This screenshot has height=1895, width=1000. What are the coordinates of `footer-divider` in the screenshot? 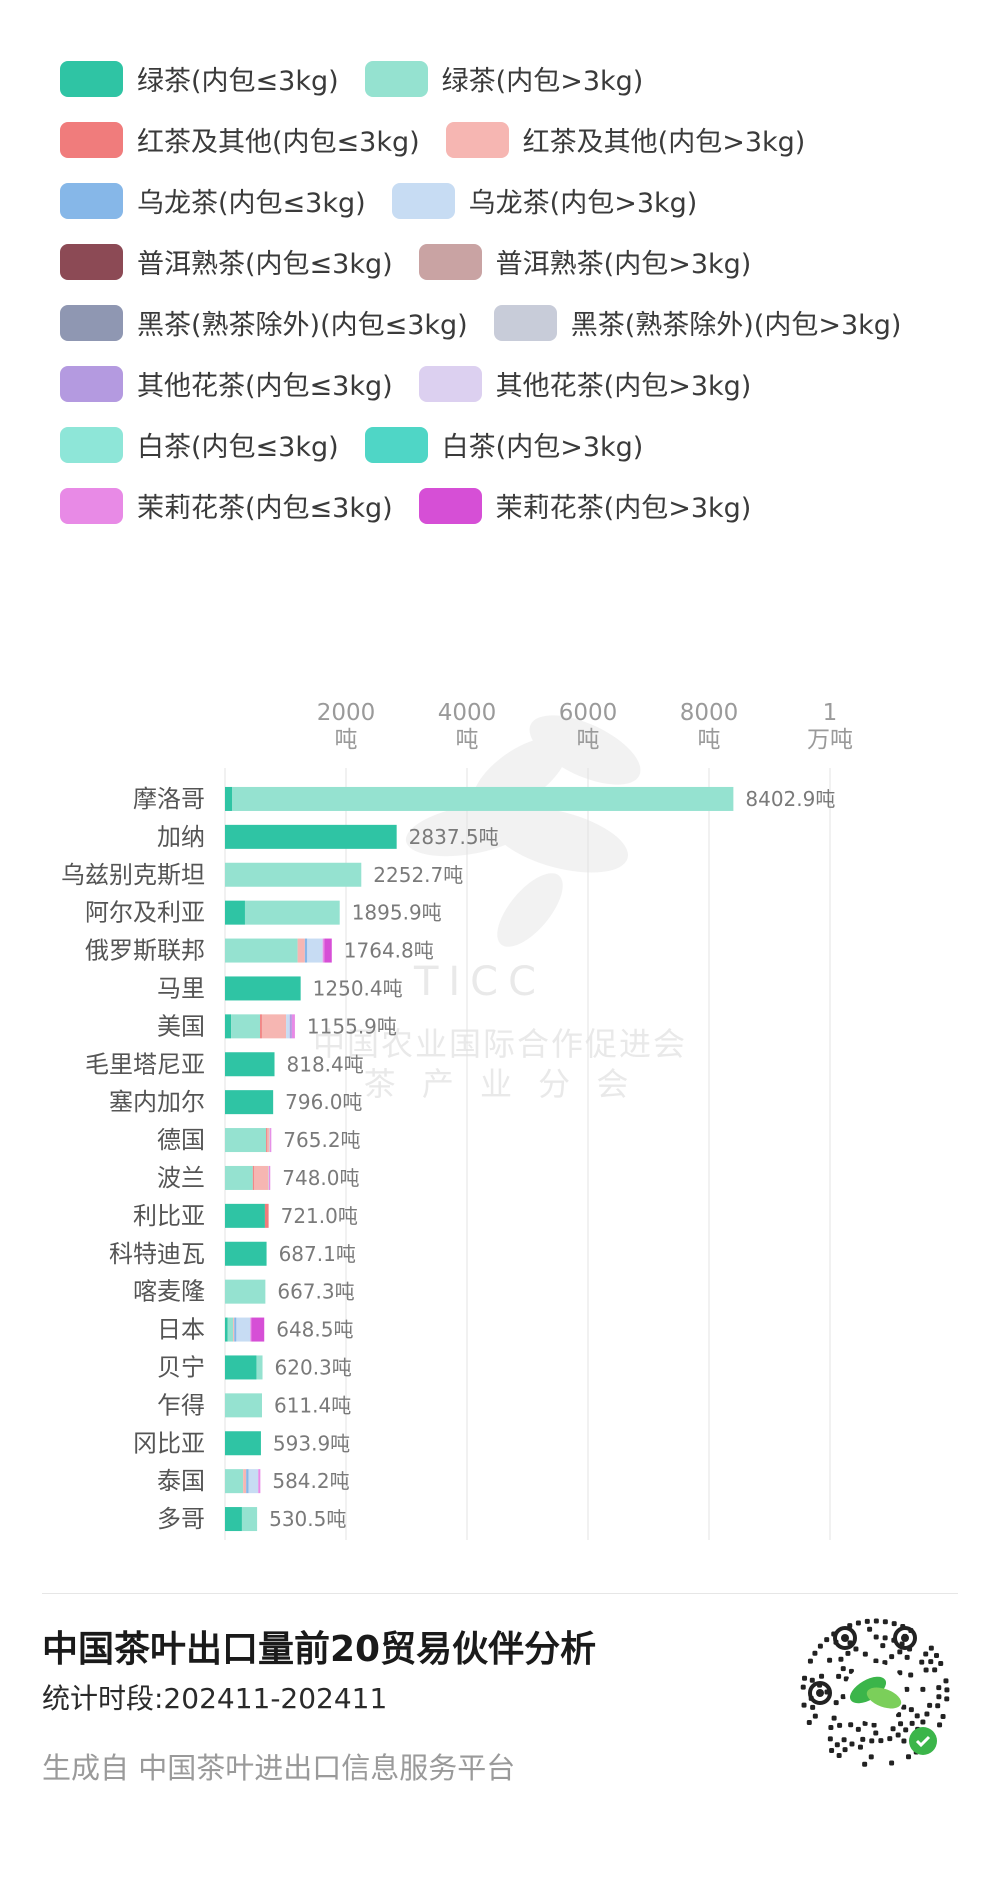 It's located at (500, 1593).